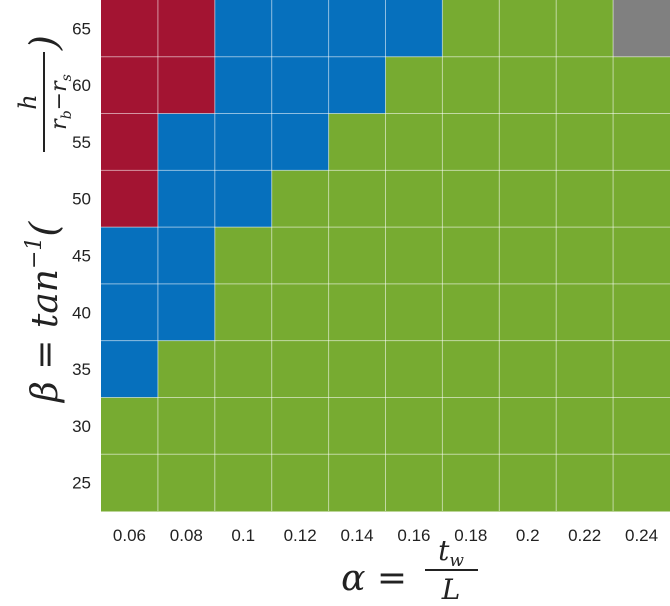  What do you see at coordinates (357, 535) in the screenshot?
I see `x-tick-label: 0.14` at bounding box center [357, 535].